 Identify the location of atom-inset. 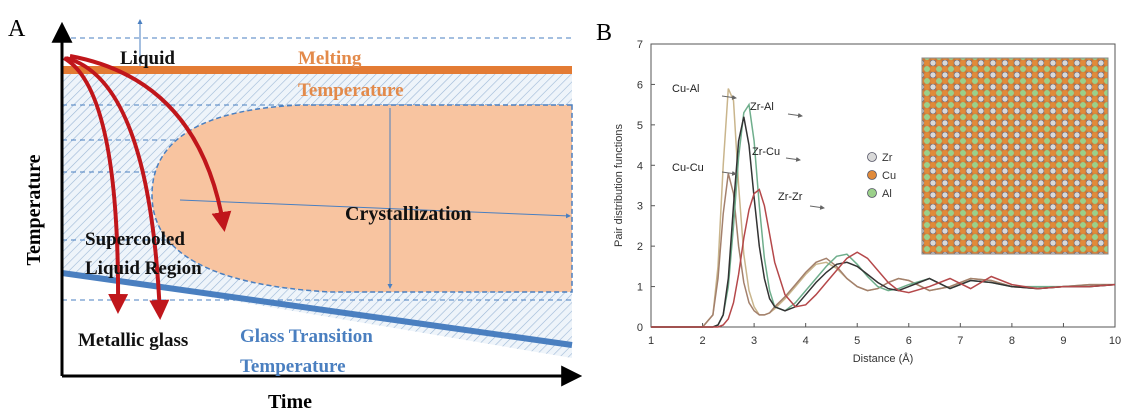
(1015, 156).